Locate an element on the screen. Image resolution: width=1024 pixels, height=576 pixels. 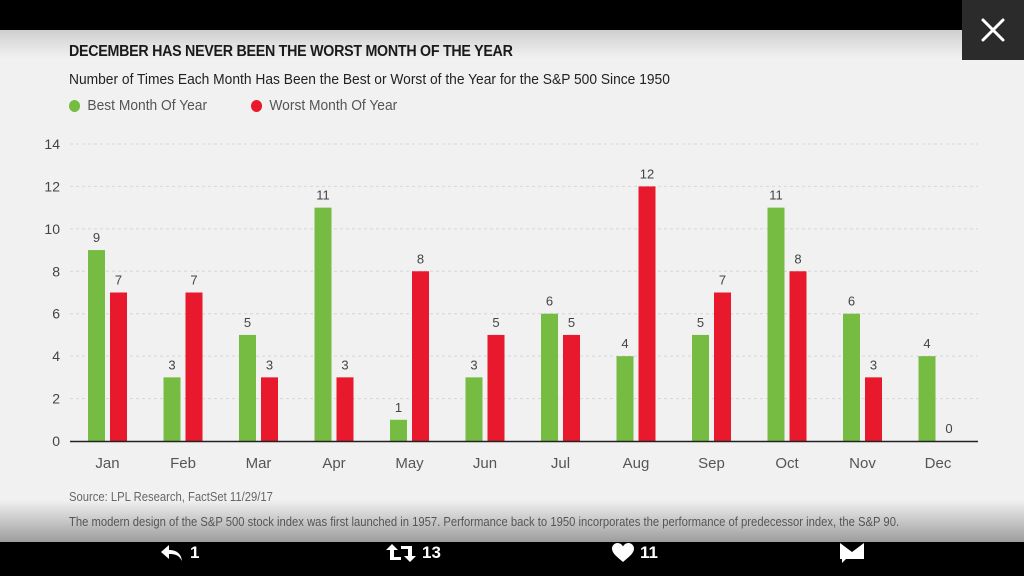
reply-count: 1 is located at coordinates (195, 552).